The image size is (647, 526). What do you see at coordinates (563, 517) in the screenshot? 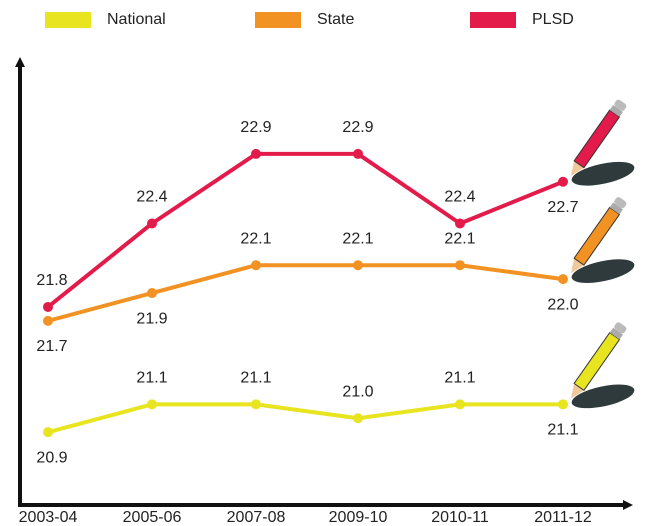
I see `x-tick-label: 2011-12` at bounding box center [563, 517].